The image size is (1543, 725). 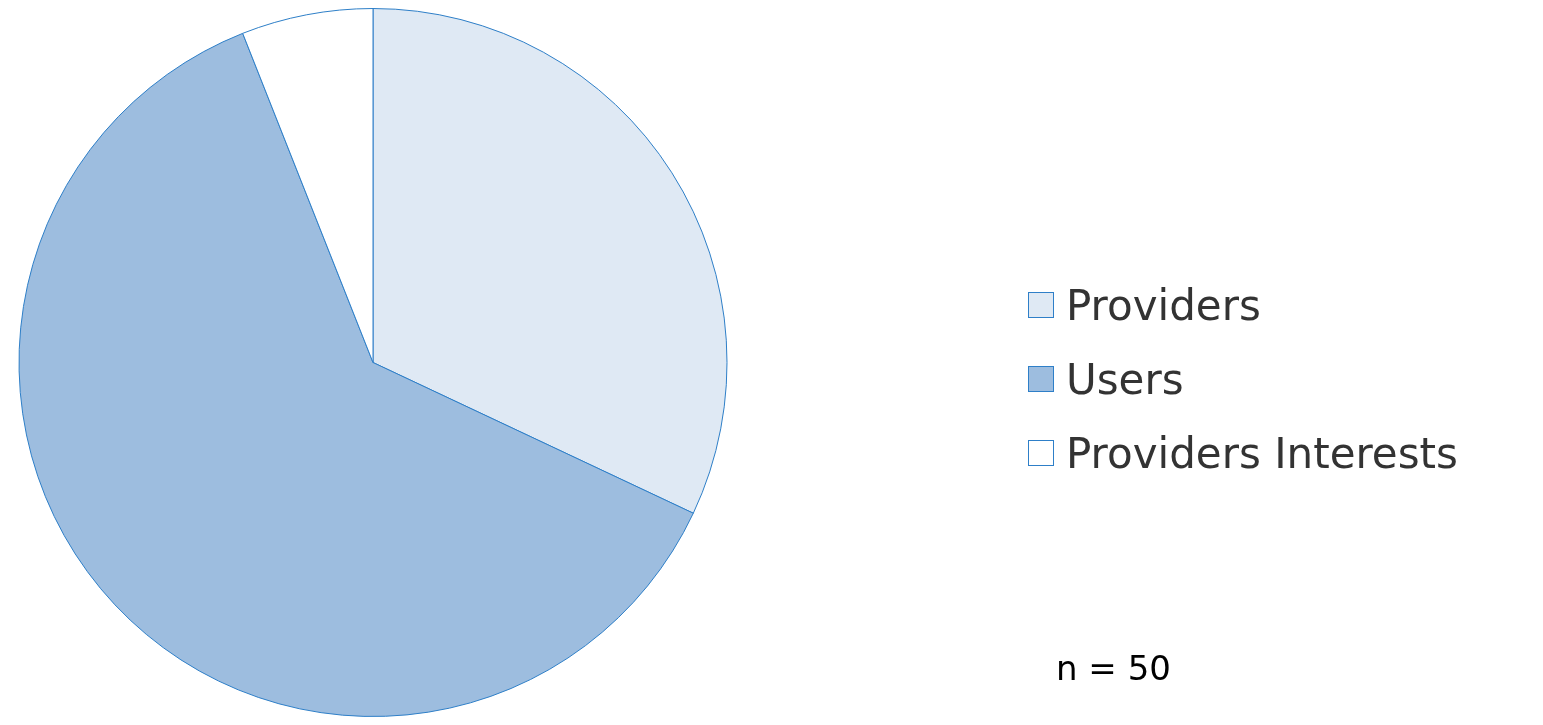 What do you see at coordinates (1113, 668) in the screenshot?
I see `text: n = 50` at bounding box center [1113, 668].